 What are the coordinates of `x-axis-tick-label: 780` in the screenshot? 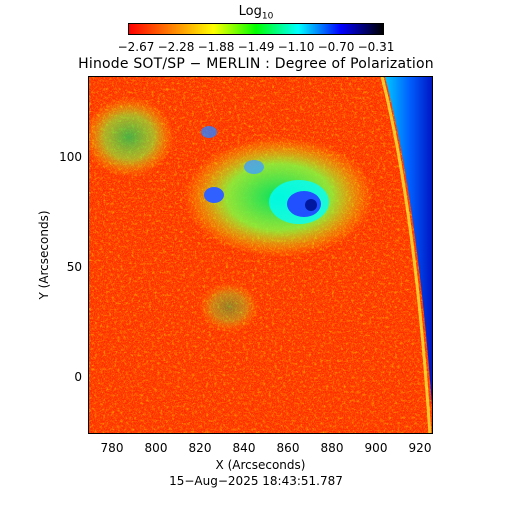 It's located at (112, 448).